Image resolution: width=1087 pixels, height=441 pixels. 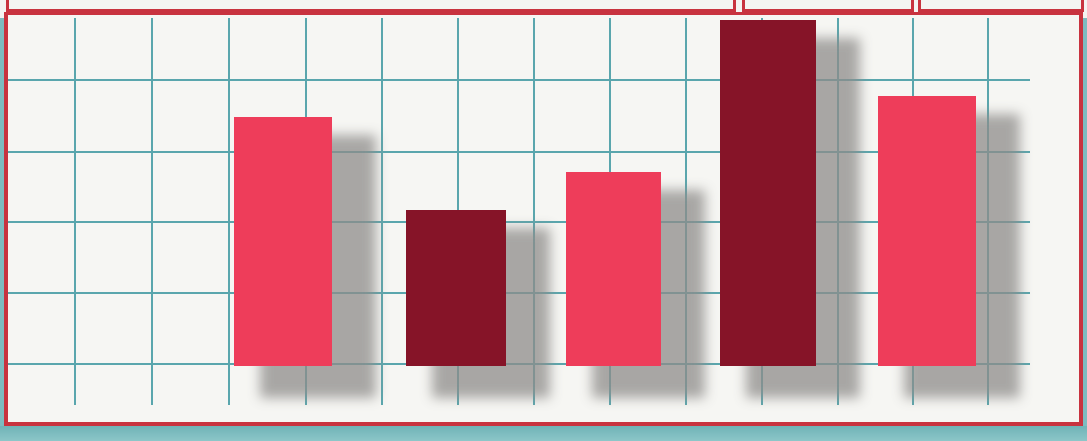 What do you see at coordinates (1001, 6) in the screenshot?
I see `top-tab-frame-right` at bounding box center [1001, 6].